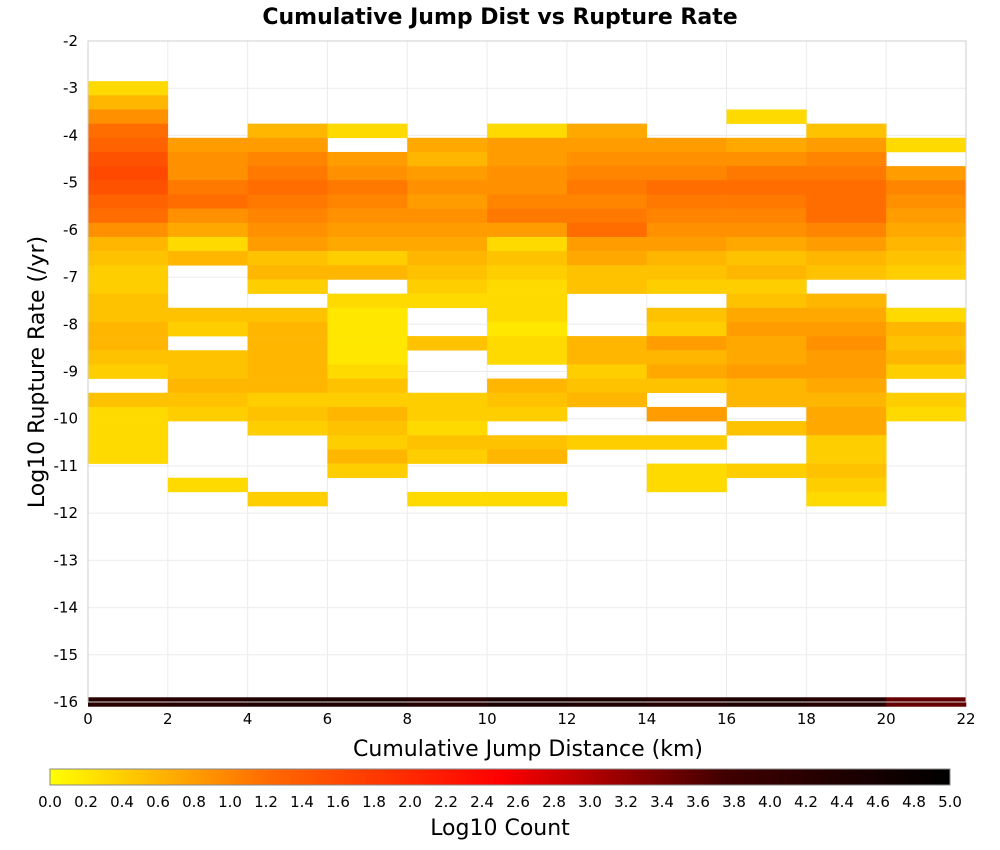 The width and height of the screenshot is (1000, 850). I want to click on colorbar, so click(500, 777).